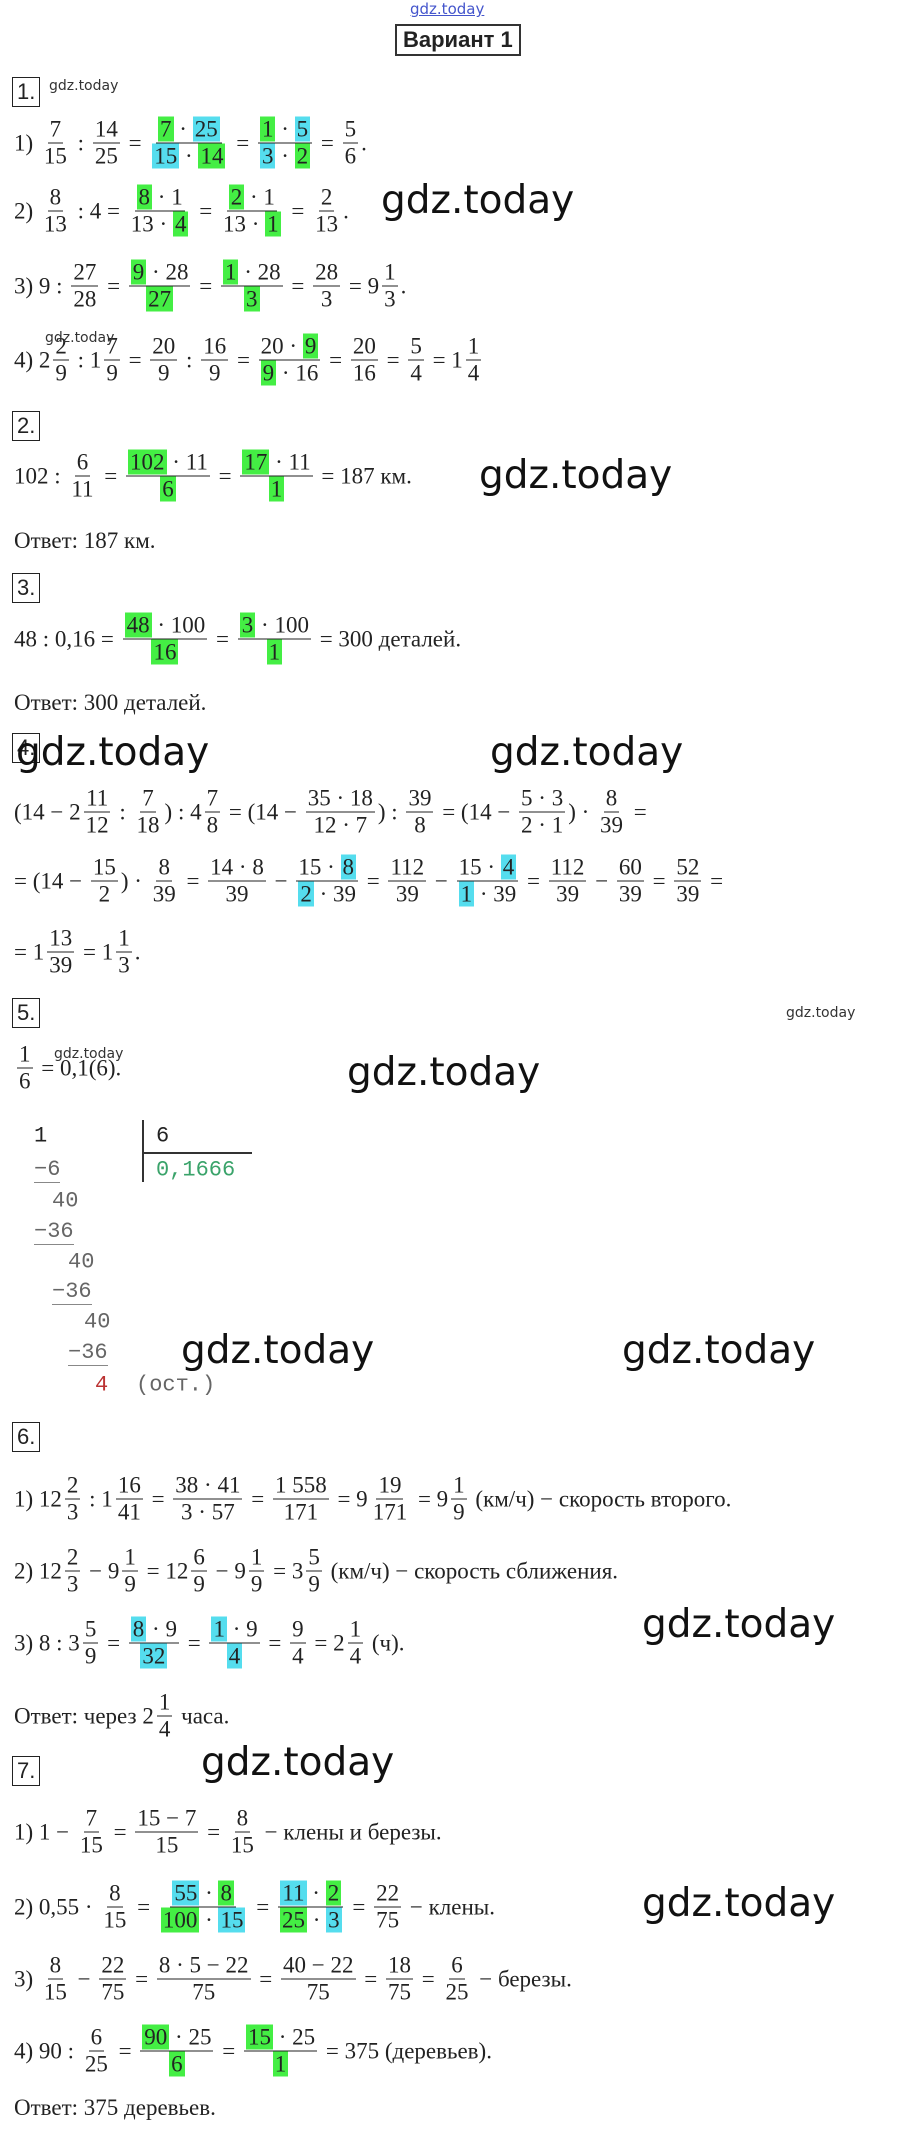  Describe the element at coordinates (208, 1512) in the screenshot. I see `text: 3 · 57` at that location.